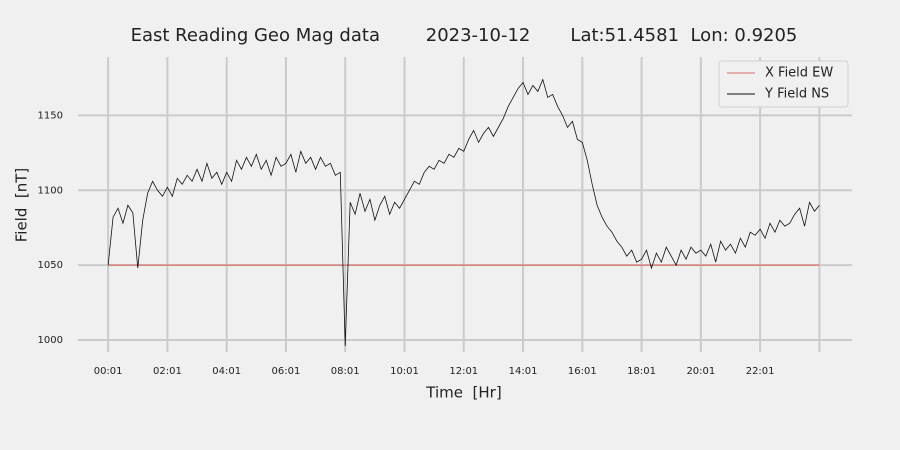 The height and width of the screenshot is (450, 900). Describe the element at coordinates (582, 371) in the screenshot. I see `x-tick-label: 16:01` at that location.